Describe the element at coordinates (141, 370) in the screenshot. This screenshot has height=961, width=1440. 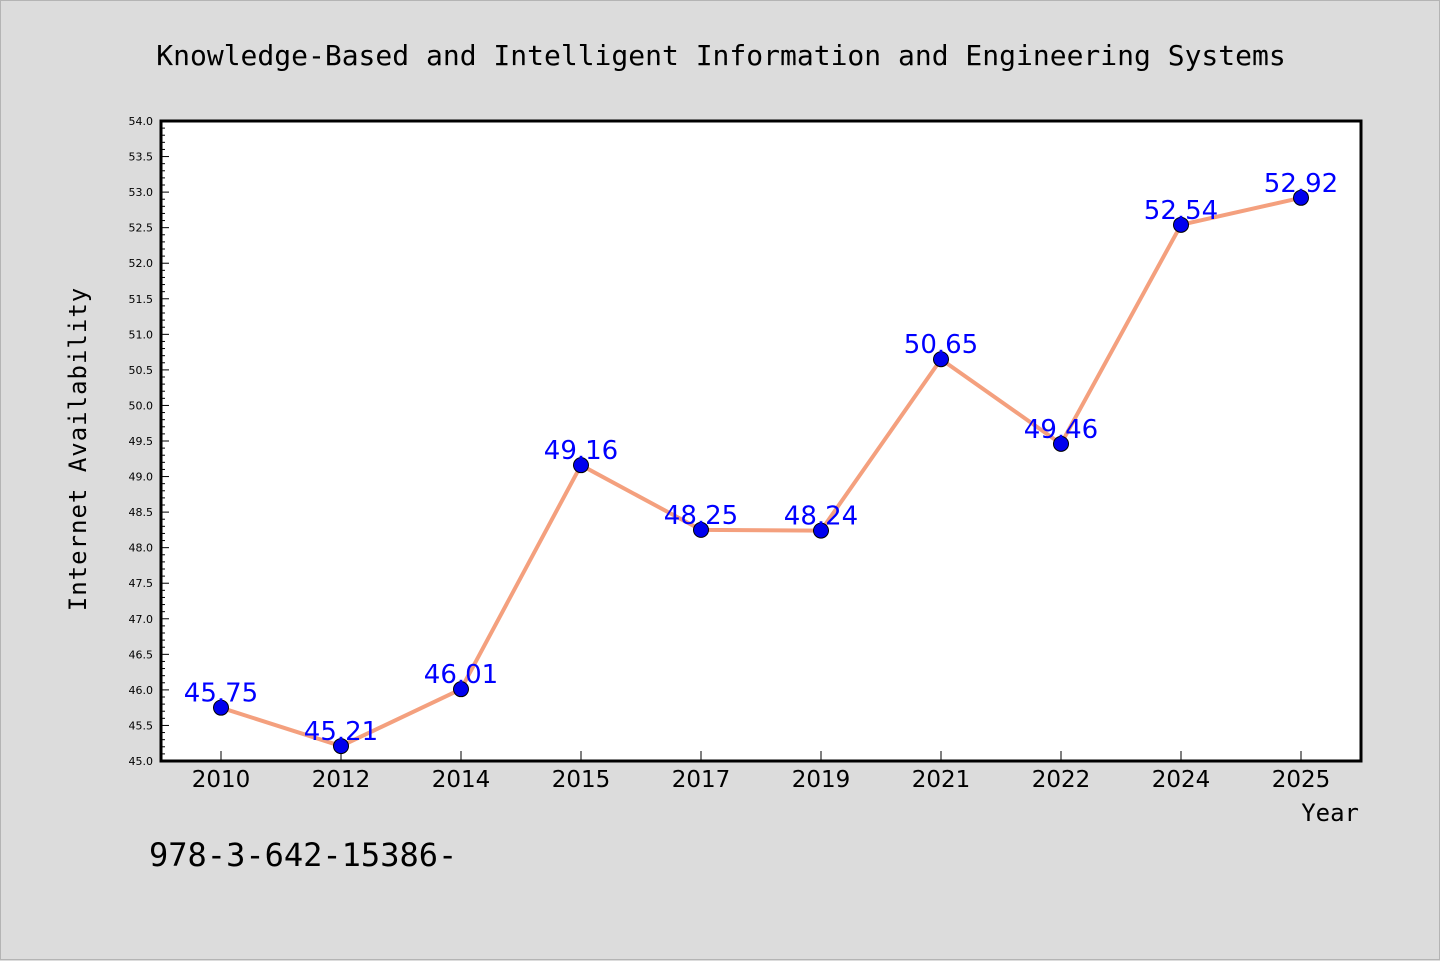
I see `y-tick-label: 50.5` at that location.